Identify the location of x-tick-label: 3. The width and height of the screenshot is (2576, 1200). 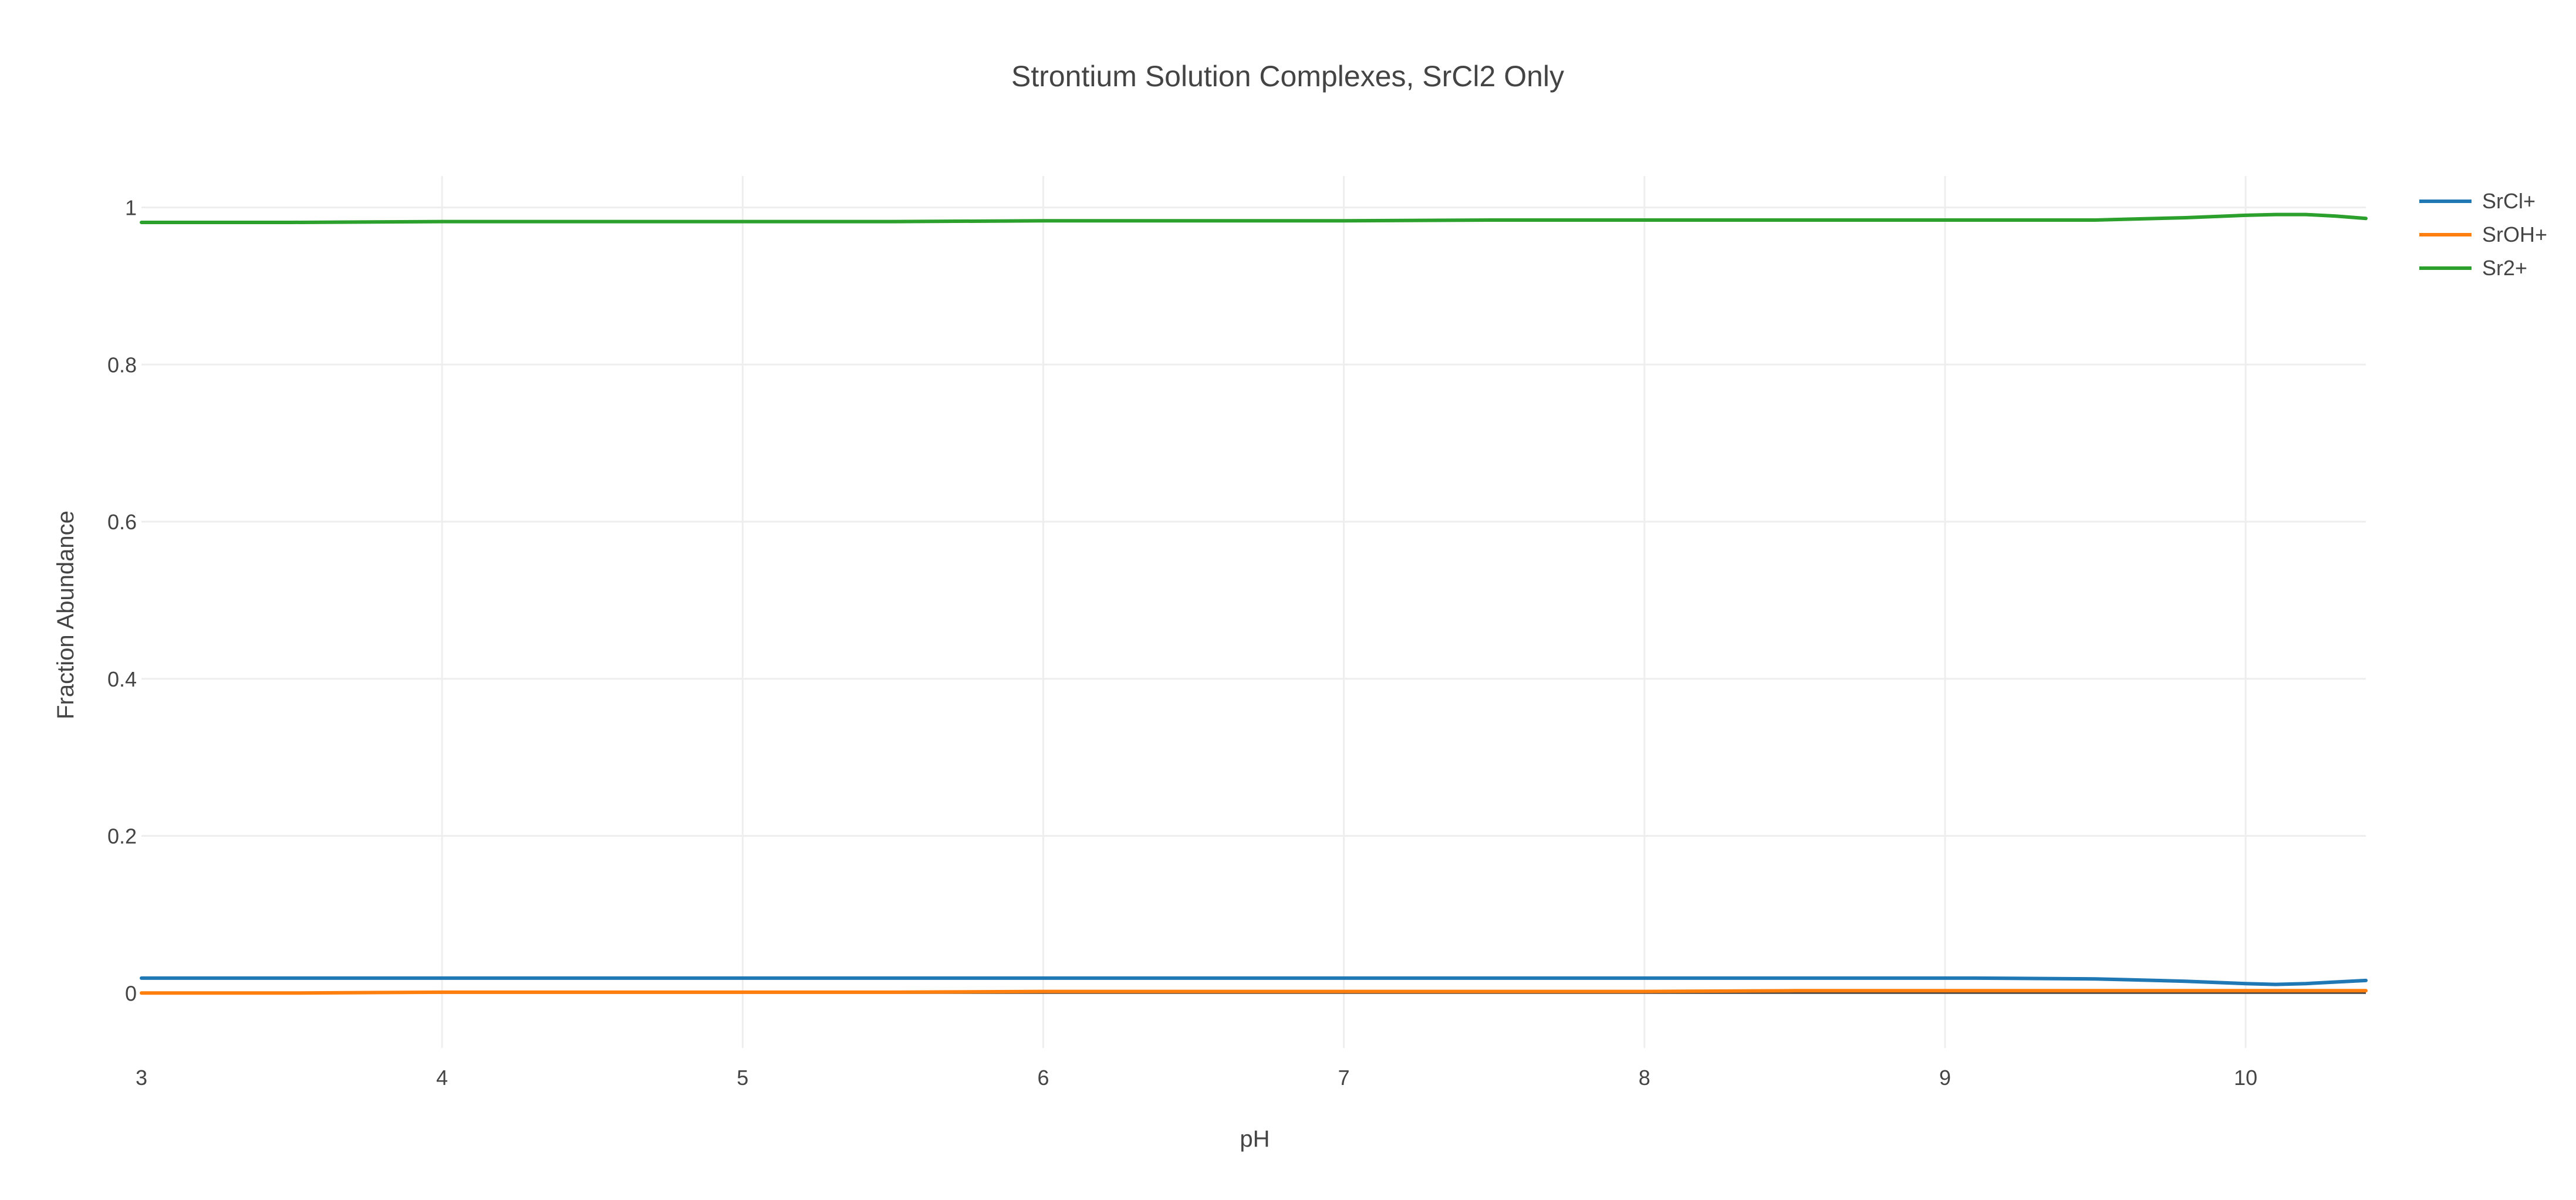
(141, 1078).